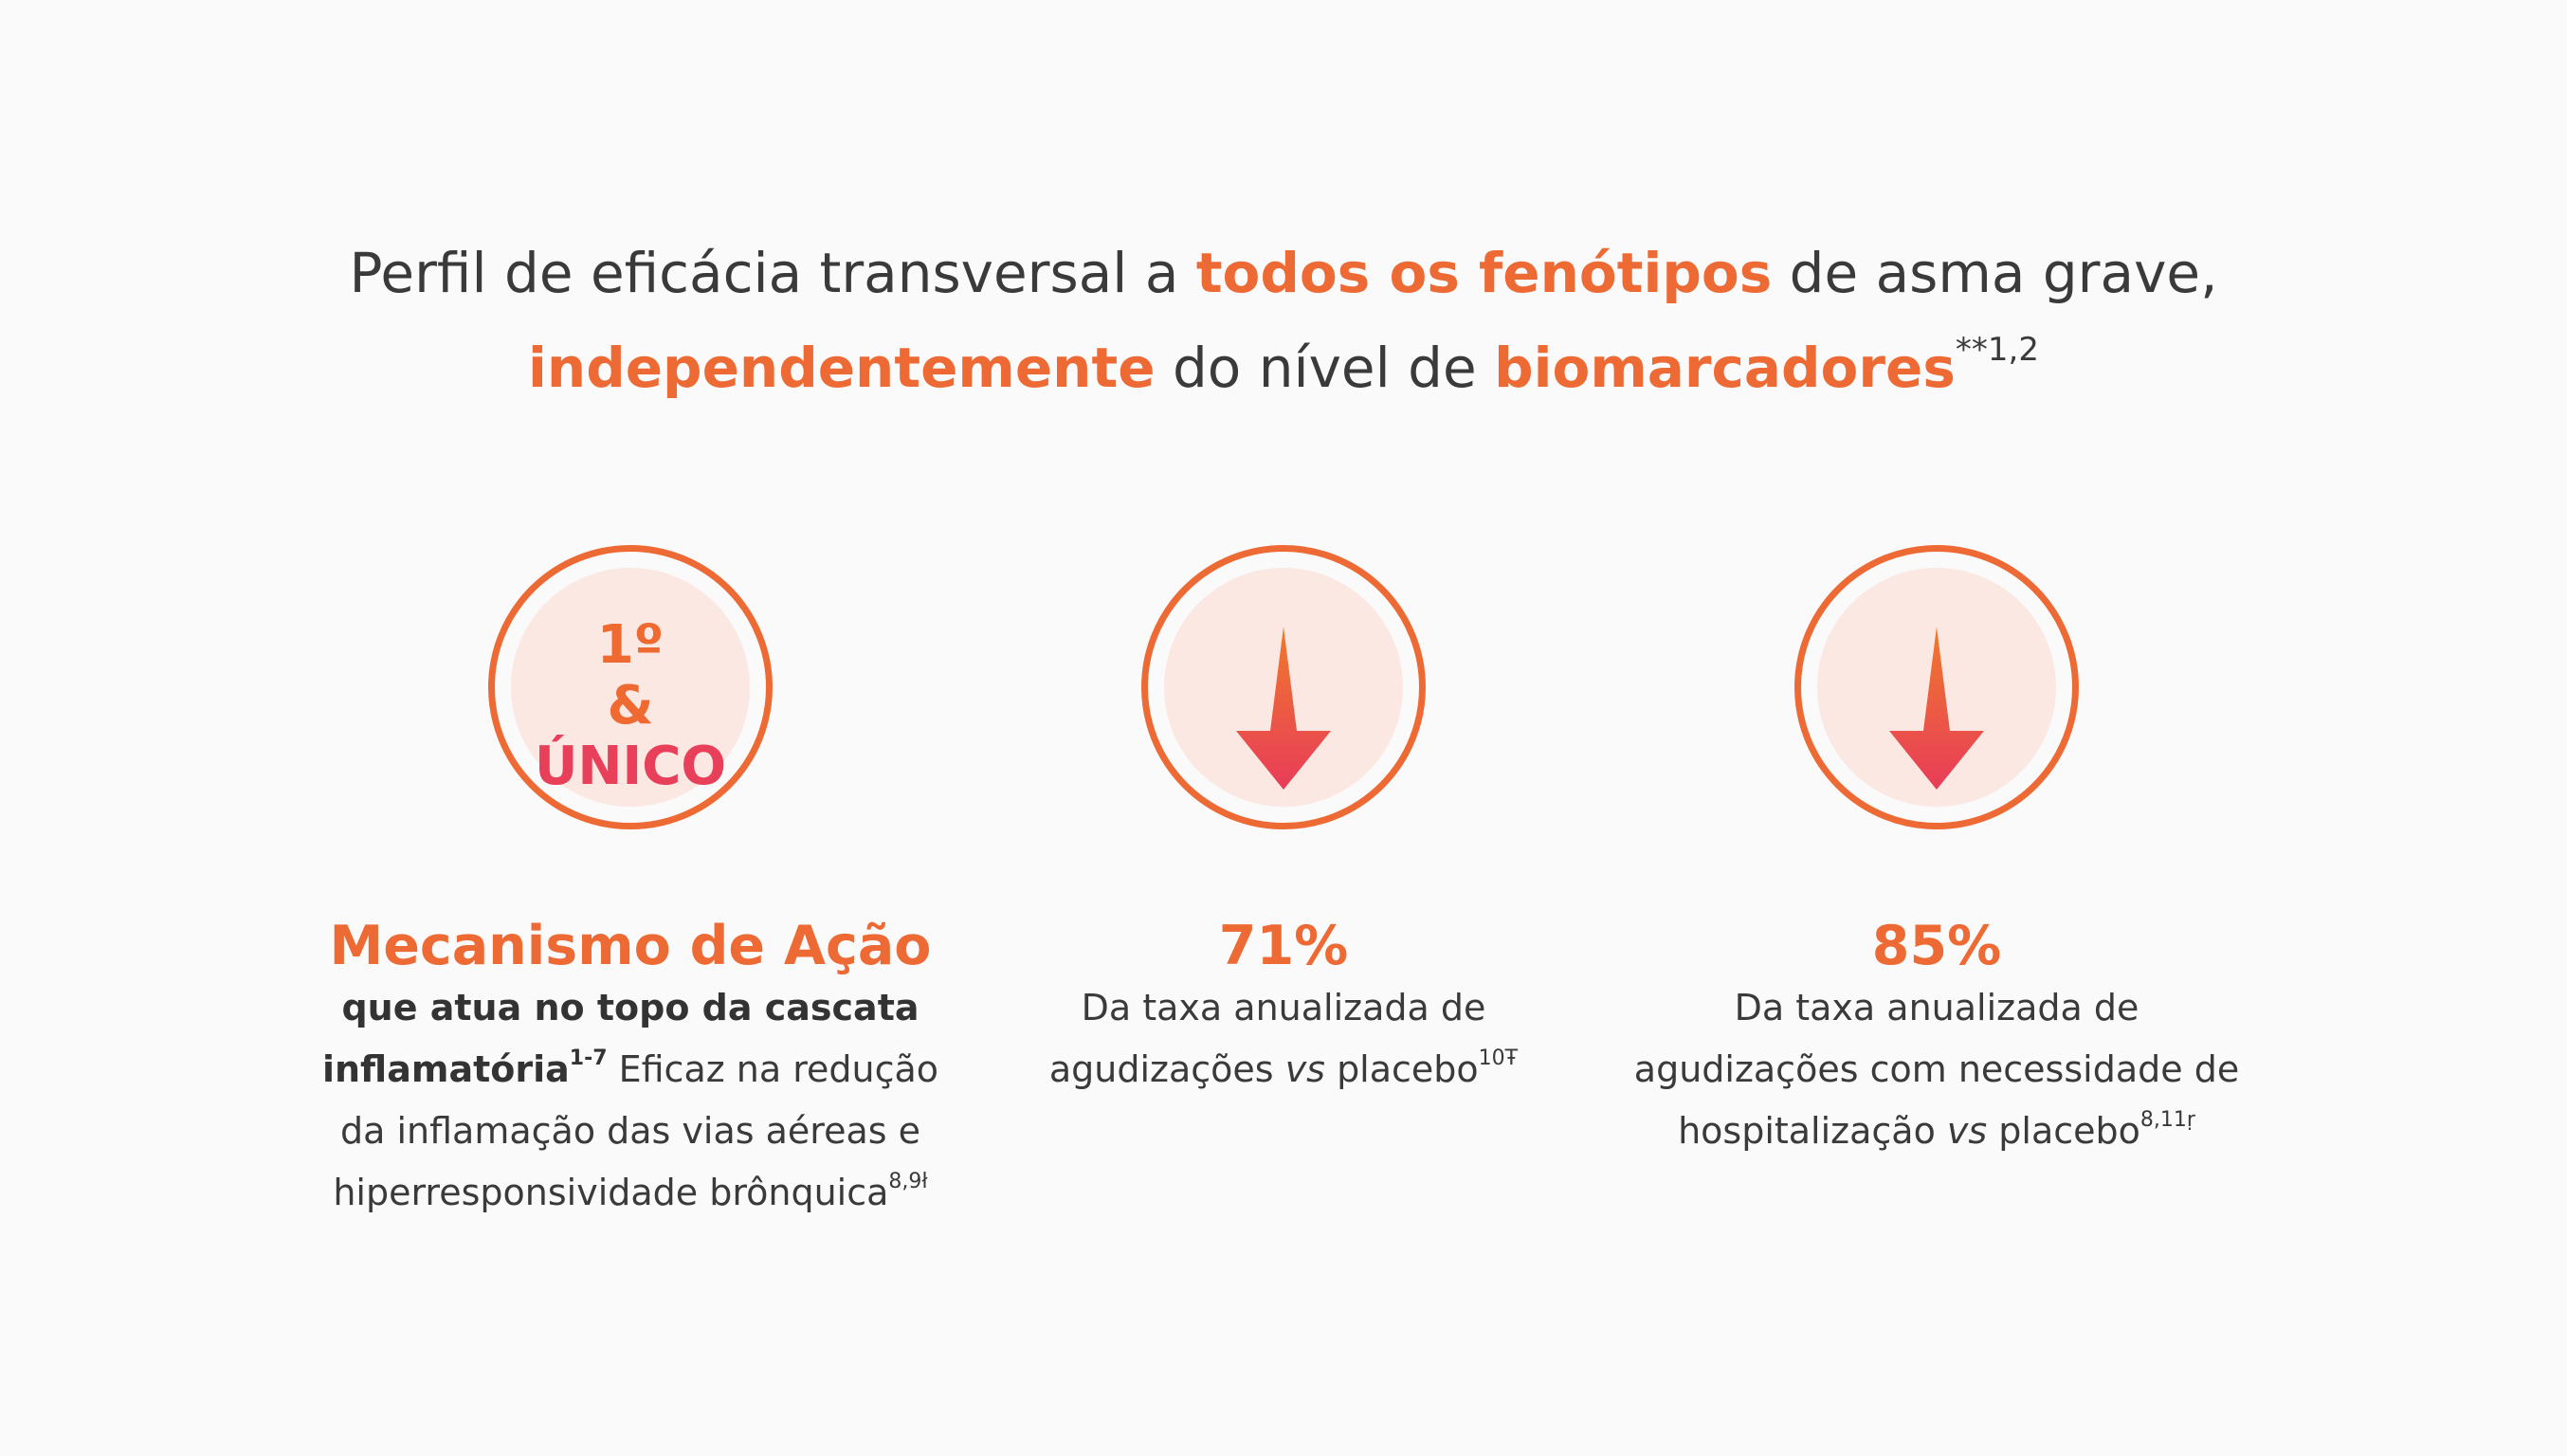  What do you see at coordinates (1995, 273) in the screenshot?
I see `headline-text: de asma grave,` at bounding box center [1995, 273].